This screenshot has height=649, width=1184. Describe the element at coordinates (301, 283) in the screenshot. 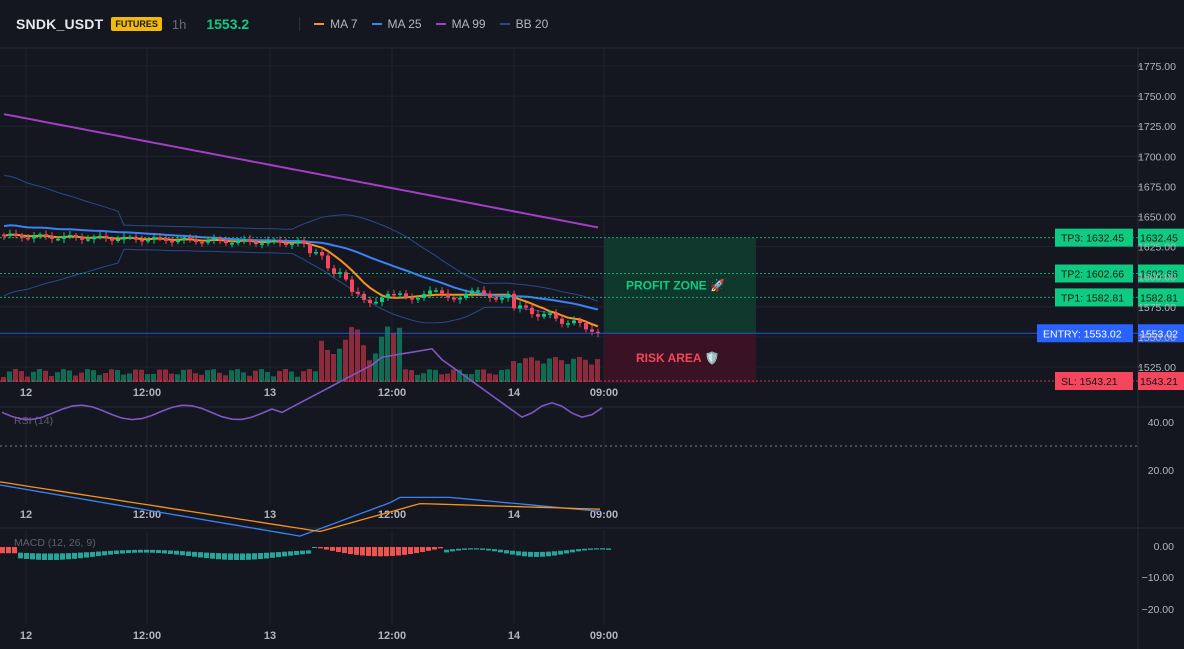

I see `candlesticks` at that location.